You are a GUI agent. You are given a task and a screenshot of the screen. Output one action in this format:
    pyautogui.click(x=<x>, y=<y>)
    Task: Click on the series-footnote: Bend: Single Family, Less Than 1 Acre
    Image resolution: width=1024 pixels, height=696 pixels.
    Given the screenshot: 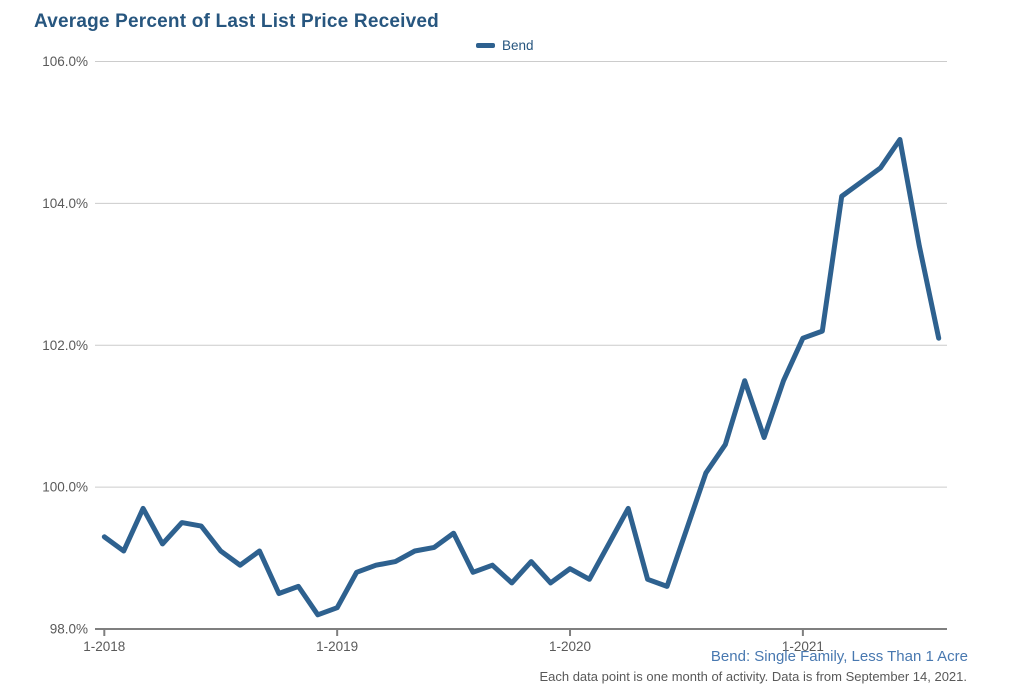 What is the action you would take?
    pyautogui.click(x=839, y=656)
    